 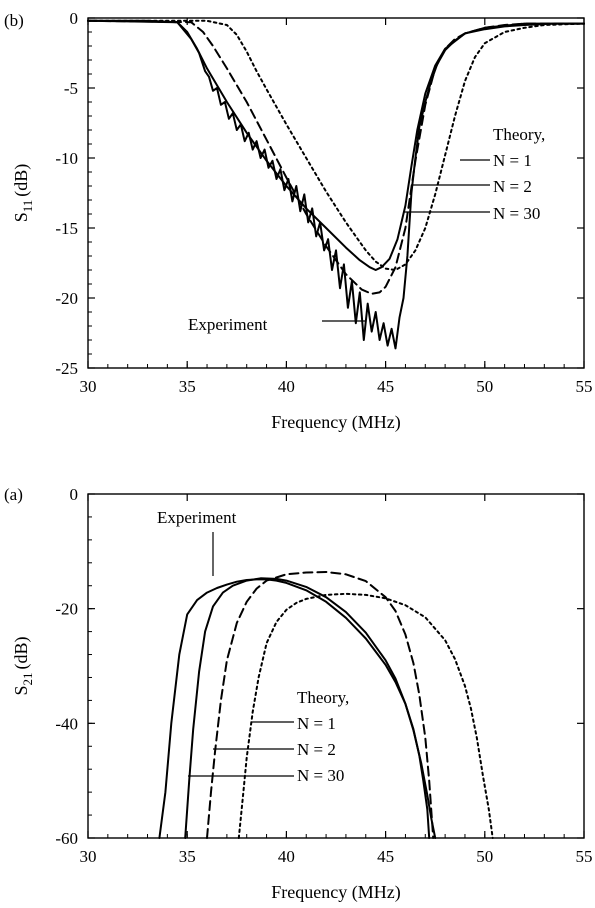 I want to click on panel-a-series-experiment, so click(x=294, y=708).